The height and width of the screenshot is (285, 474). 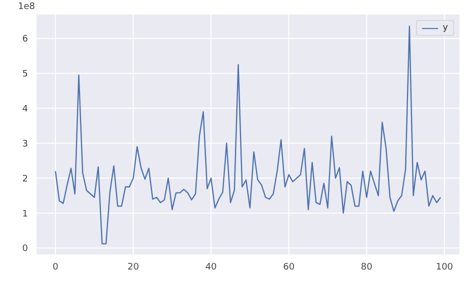 I want to click on x-tick-label: 20, so click(x=134, y=267).